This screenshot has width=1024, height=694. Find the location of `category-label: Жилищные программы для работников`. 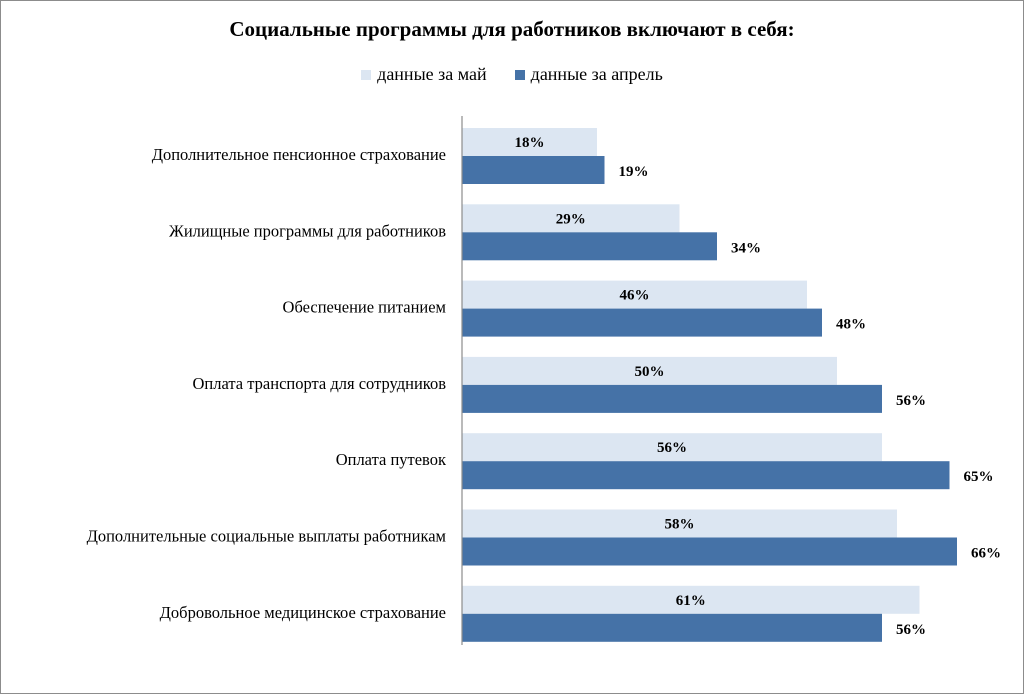

category-label: Жилищные программы для работников is located at coordinates (307, 230).